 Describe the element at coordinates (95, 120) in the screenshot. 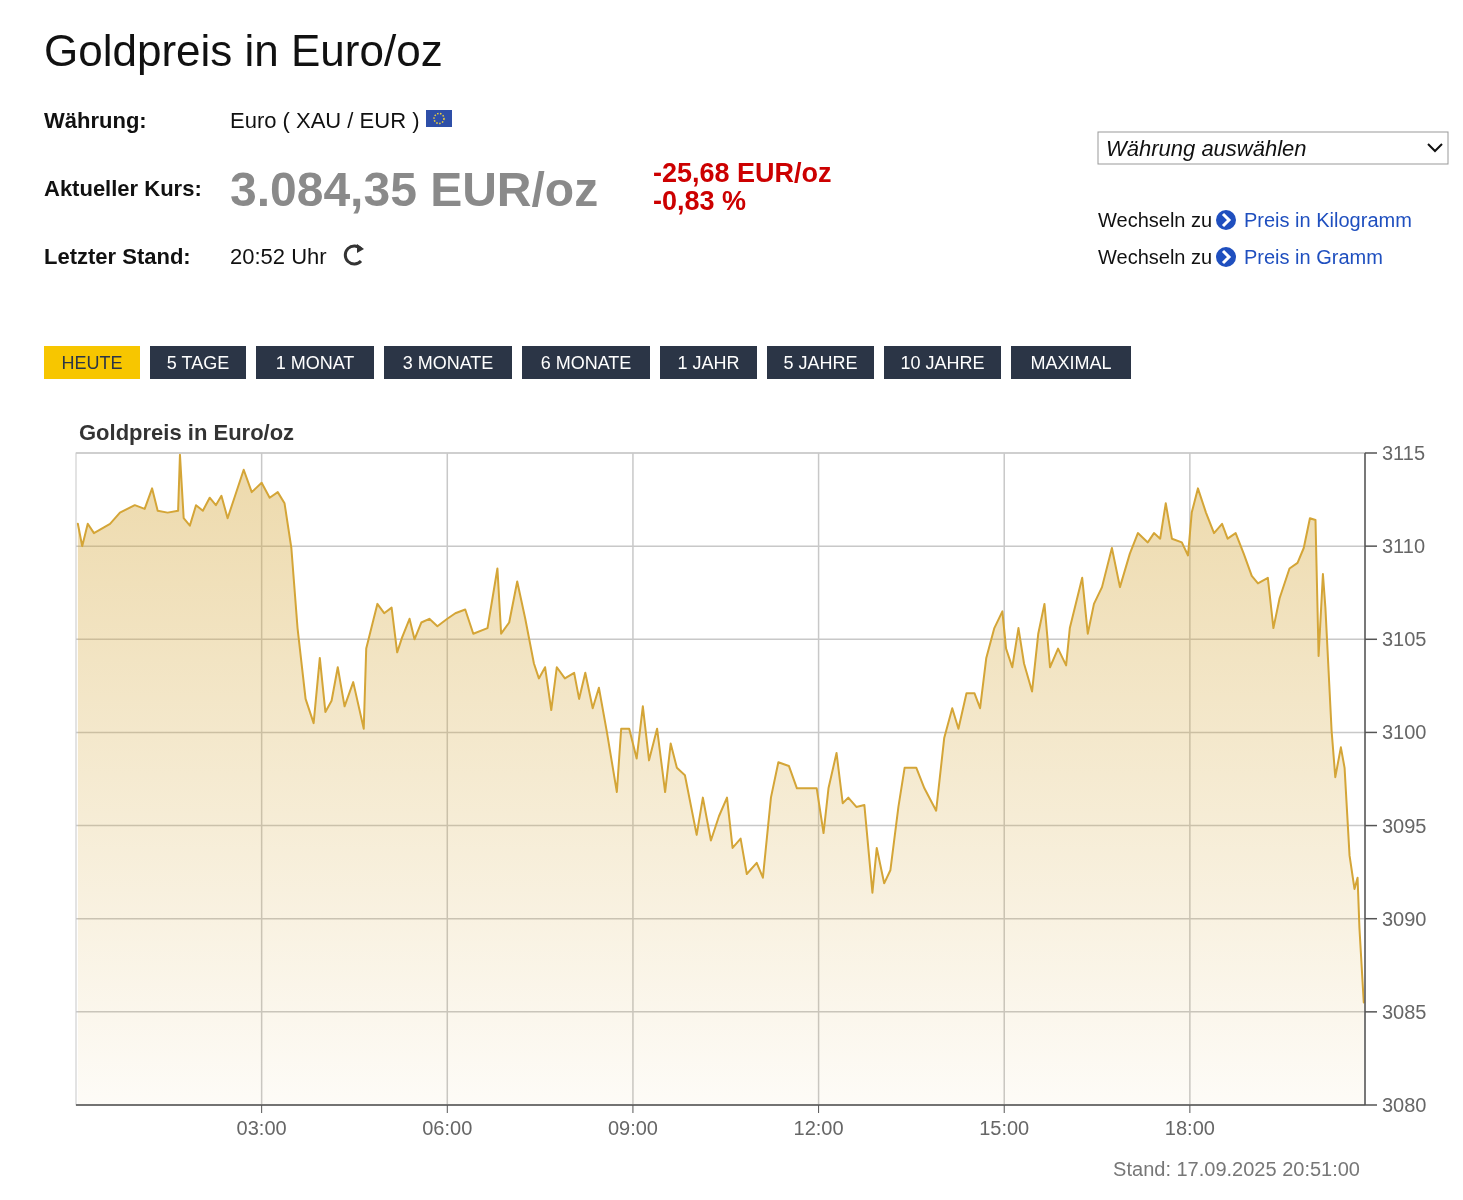

I see `text: Währung:` at that location.